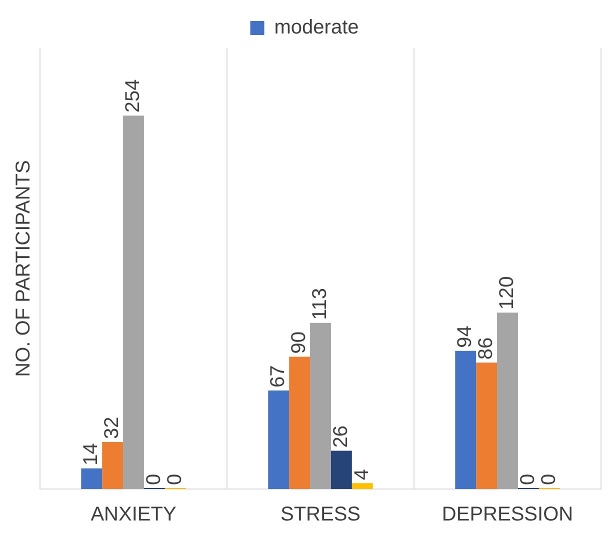  What do you see at coordinates (133, 515) in the screenshot?
I see `x-tick-label: ANXIETY` at bounding box center [133, 515].